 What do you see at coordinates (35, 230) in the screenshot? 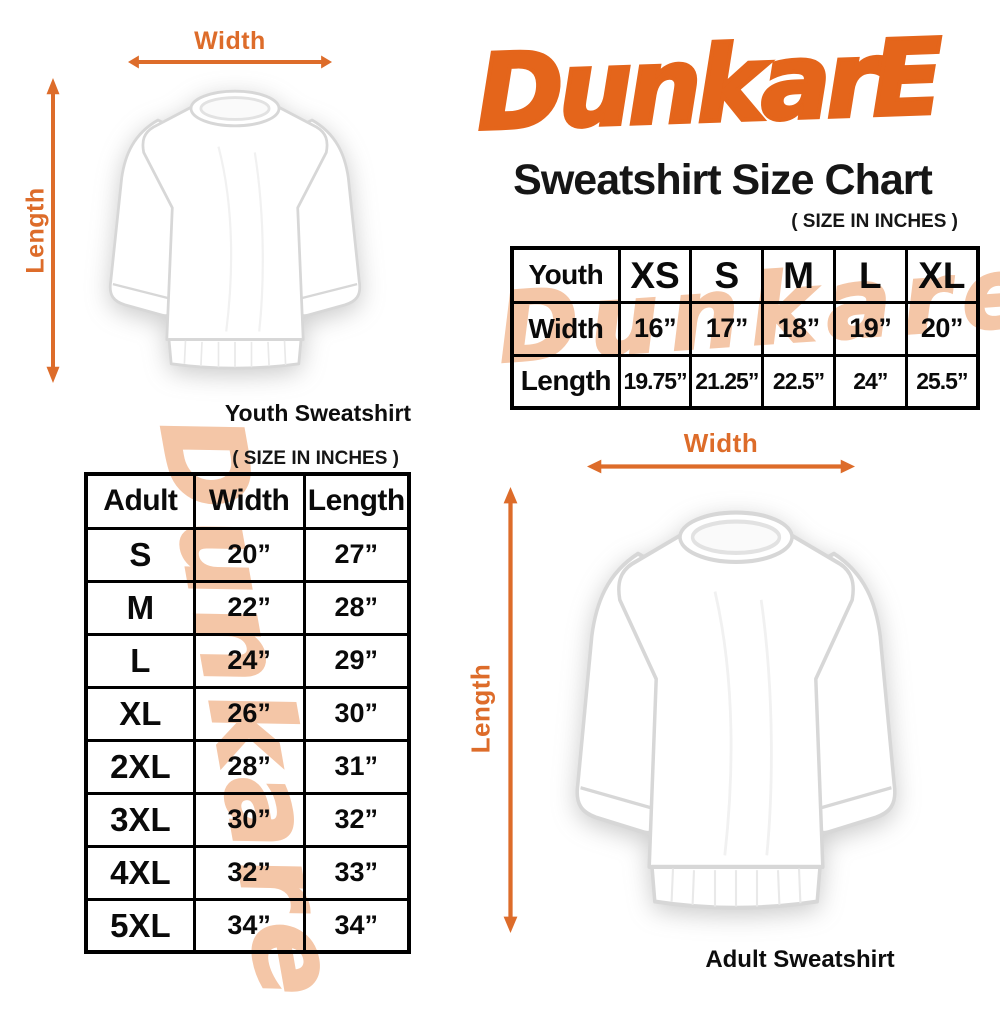
I see `youth-length-label: Length` at bounding box center [35, 230].